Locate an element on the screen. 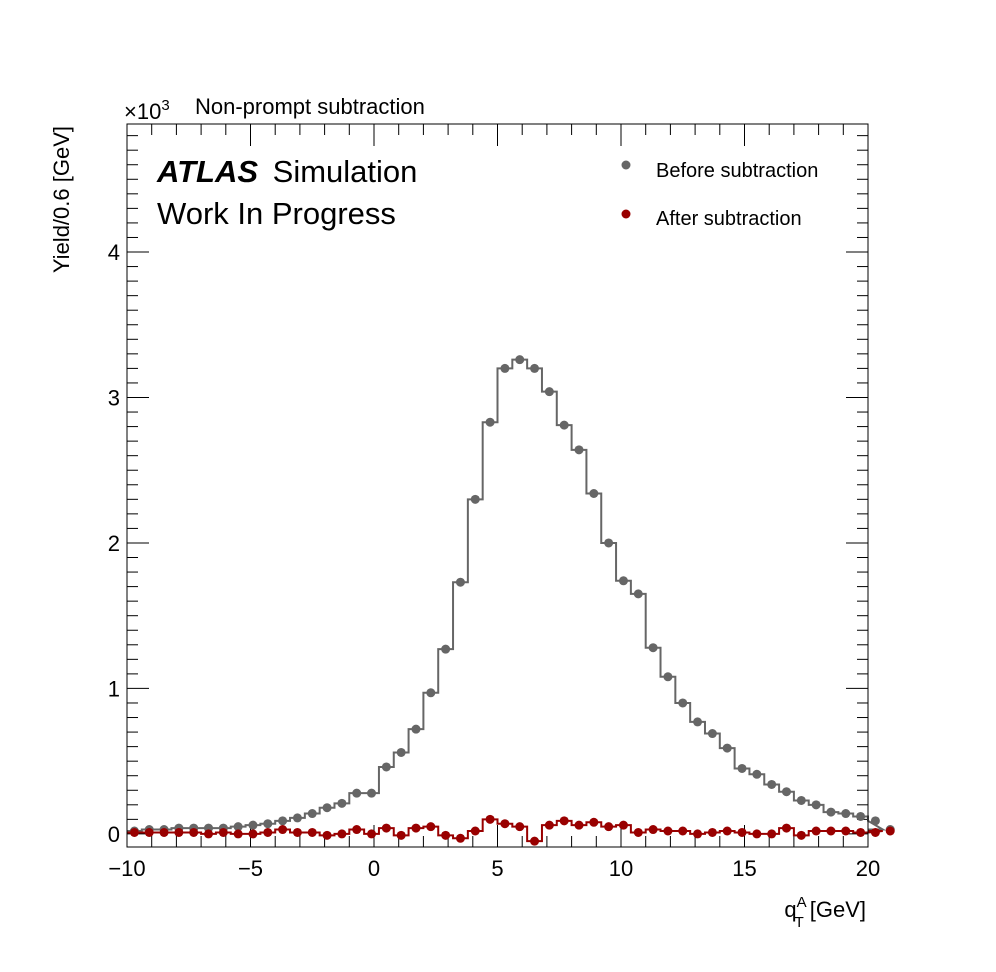 This screenshot has height=972, width=996. x-tick-label: 20 is located at coordinates (868, 868).